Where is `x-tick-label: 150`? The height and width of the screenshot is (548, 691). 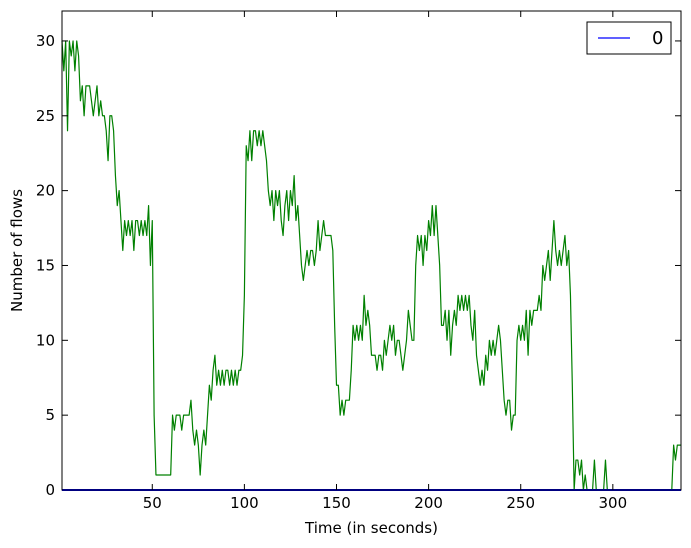
x-tick-label: 150 is located at coordinates (336, 503).